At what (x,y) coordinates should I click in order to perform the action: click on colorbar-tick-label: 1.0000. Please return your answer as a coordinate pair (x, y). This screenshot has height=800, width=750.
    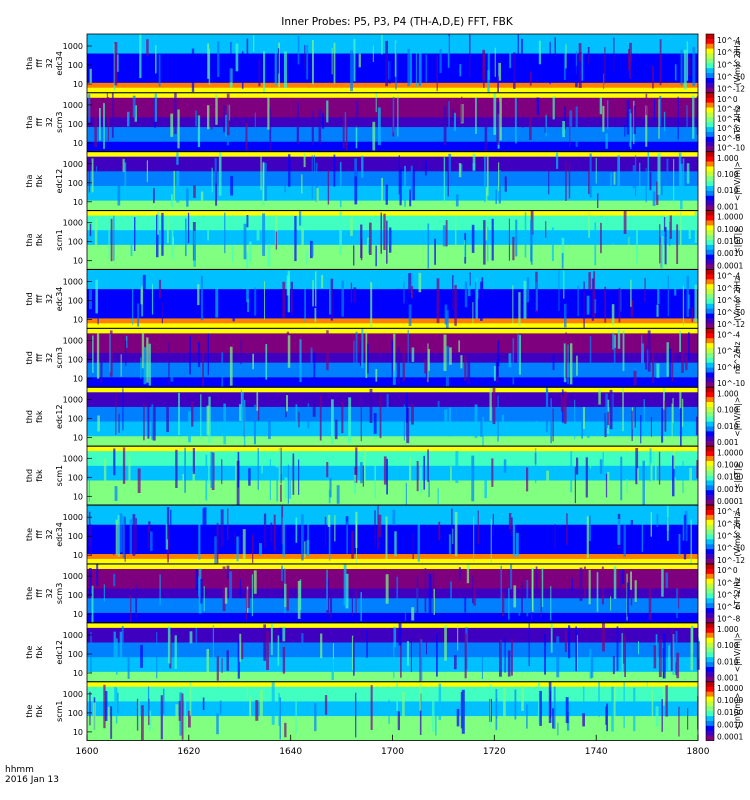
    Looking at the image, I should click on (730, 217).